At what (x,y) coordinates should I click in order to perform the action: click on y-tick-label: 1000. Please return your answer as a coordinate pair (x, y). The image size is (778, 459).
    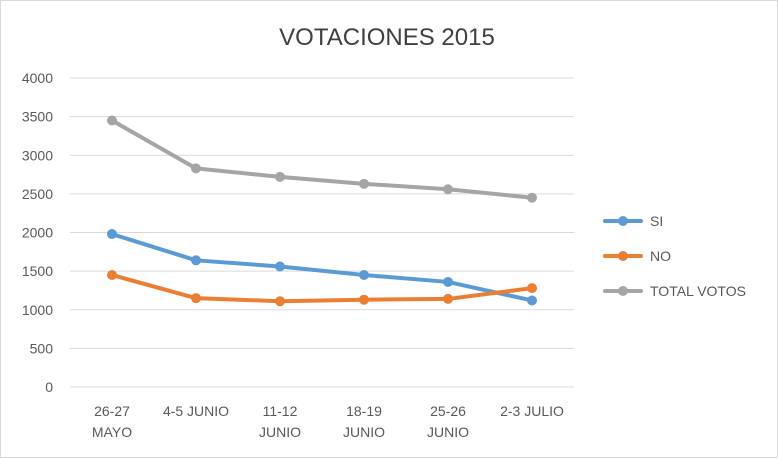
    Looking at the image, I should click on (37, 310).